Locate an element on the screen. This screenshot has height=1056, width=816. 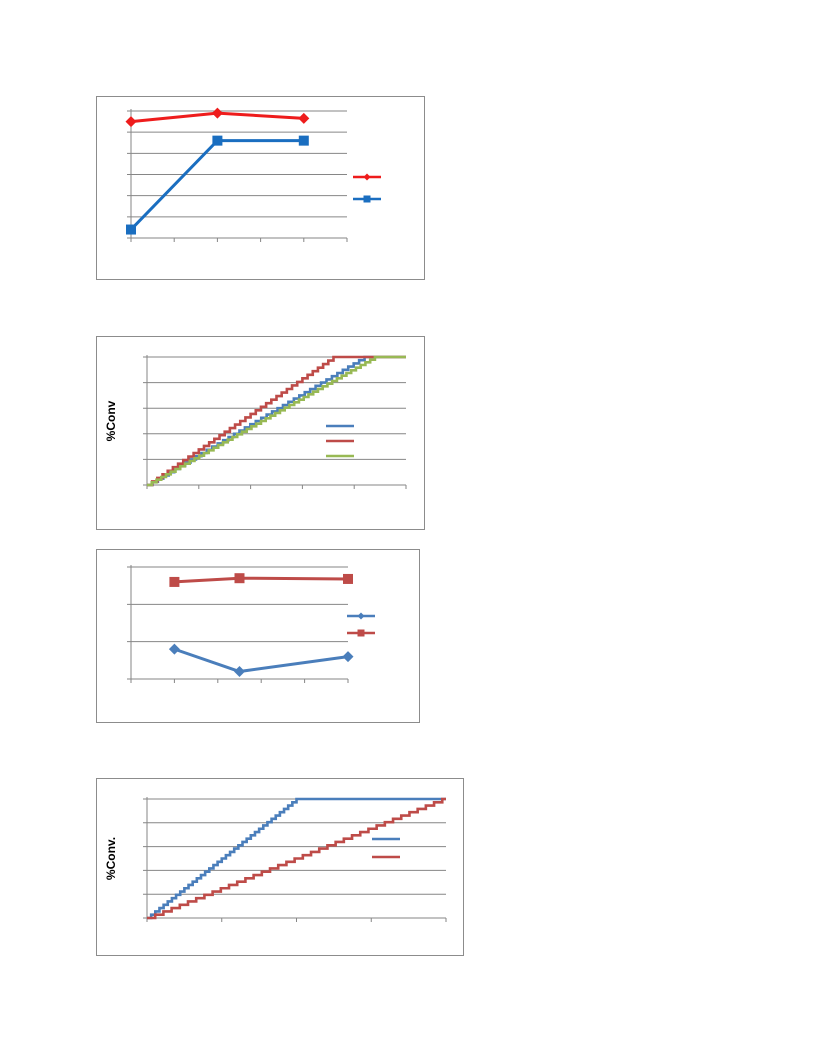
y-axis-label: %Conv. is located at coordinates (111, 858).